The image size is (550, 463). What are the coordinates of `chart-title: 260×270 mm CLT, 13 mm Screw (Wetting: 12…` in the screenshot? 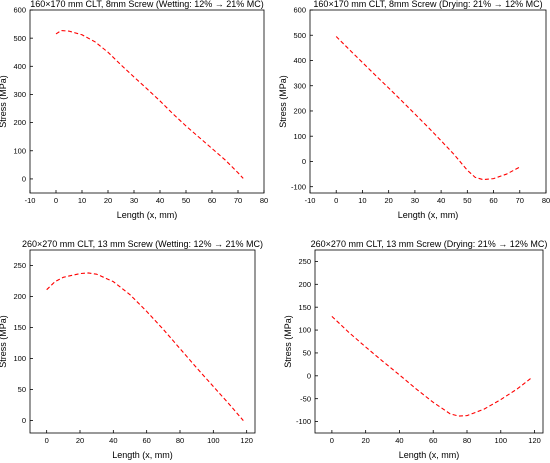 It's located at (142, 244).